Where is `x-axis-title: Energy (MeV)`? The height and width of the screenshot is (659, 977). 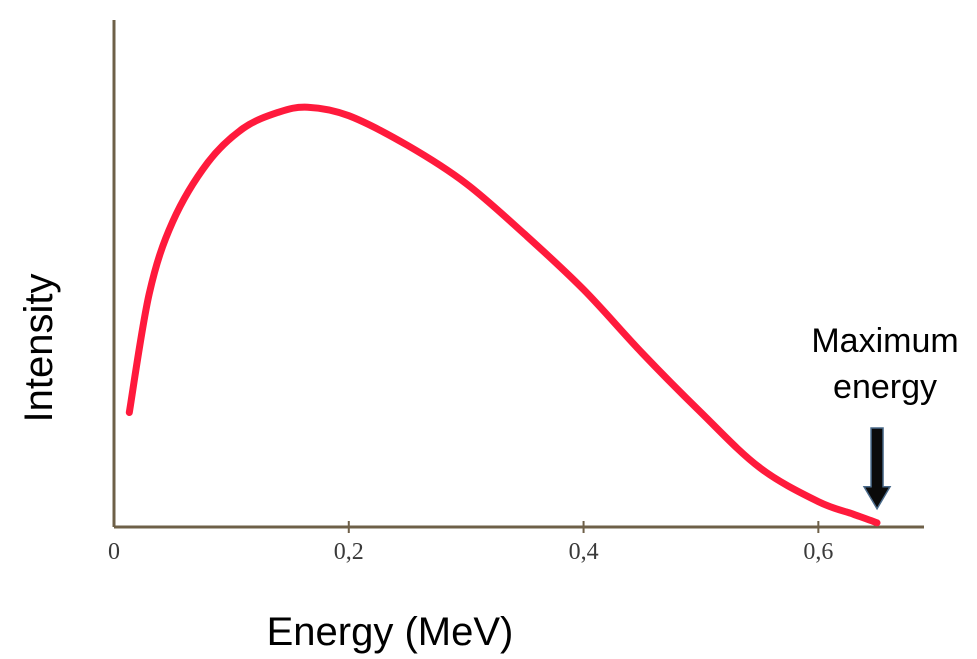
x-axis-title: Energy (MeV) is located at coordinates (390, 632).